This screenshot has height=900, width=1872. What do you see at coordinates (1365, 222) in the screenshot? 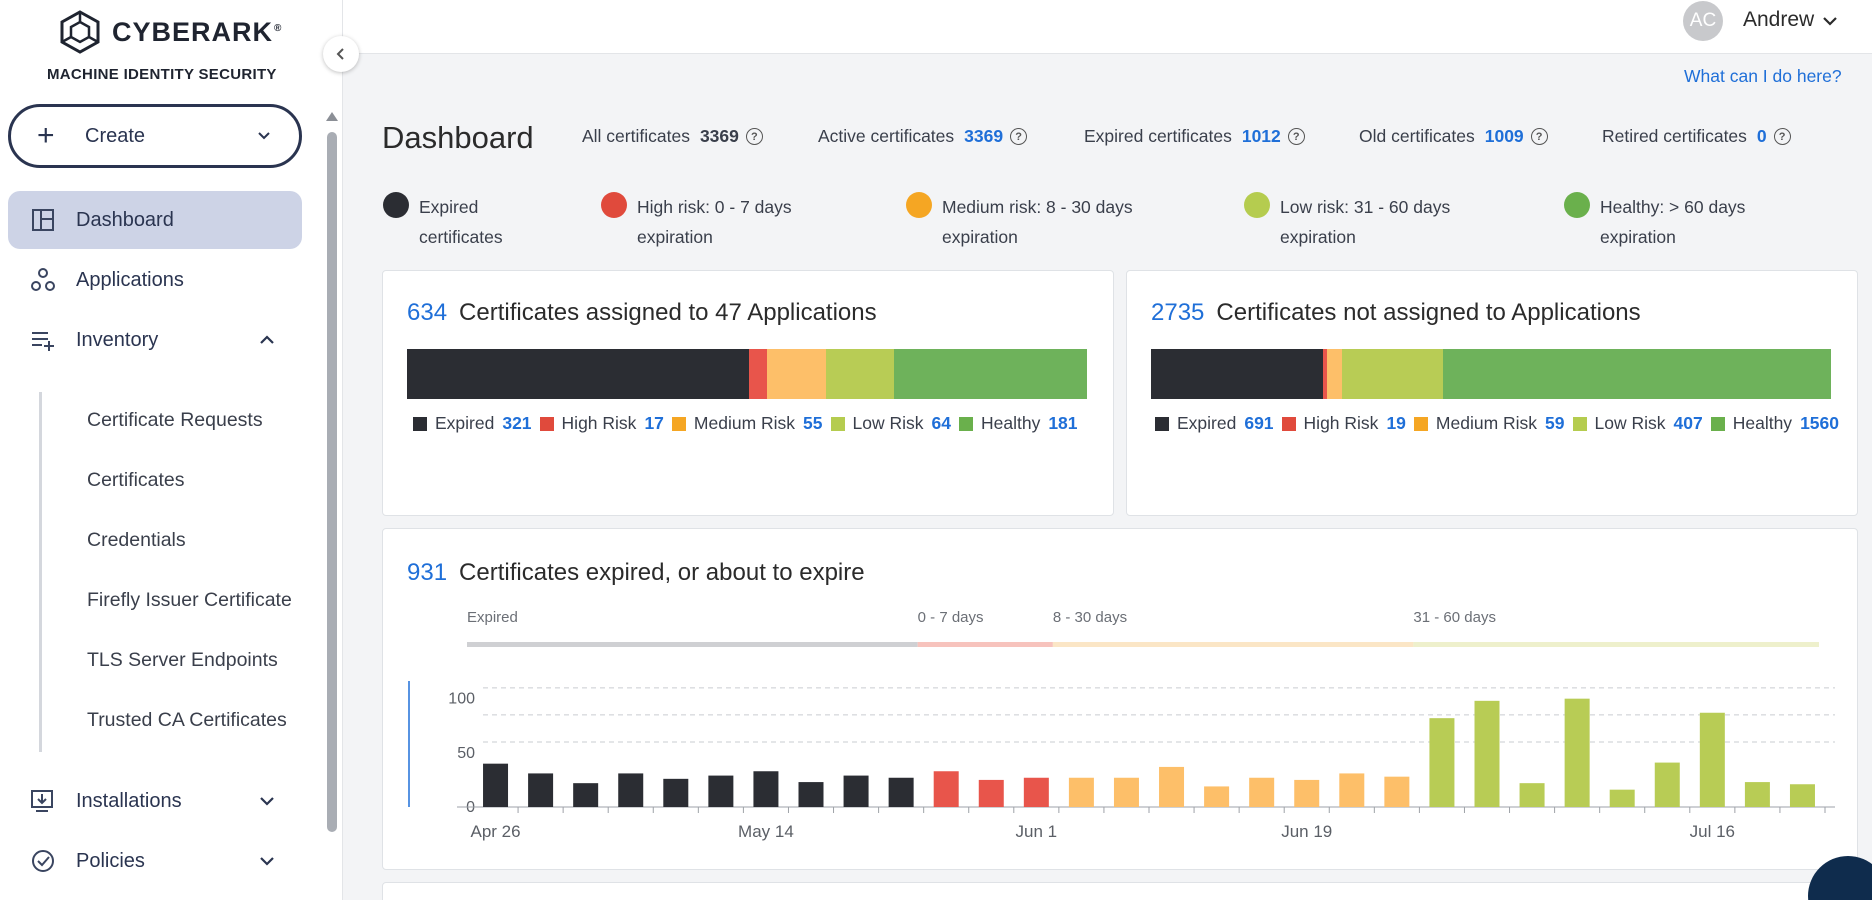
I see `legend-label: Low risk: 31 - 60 days expiration` at bounding box center [1365, 222].